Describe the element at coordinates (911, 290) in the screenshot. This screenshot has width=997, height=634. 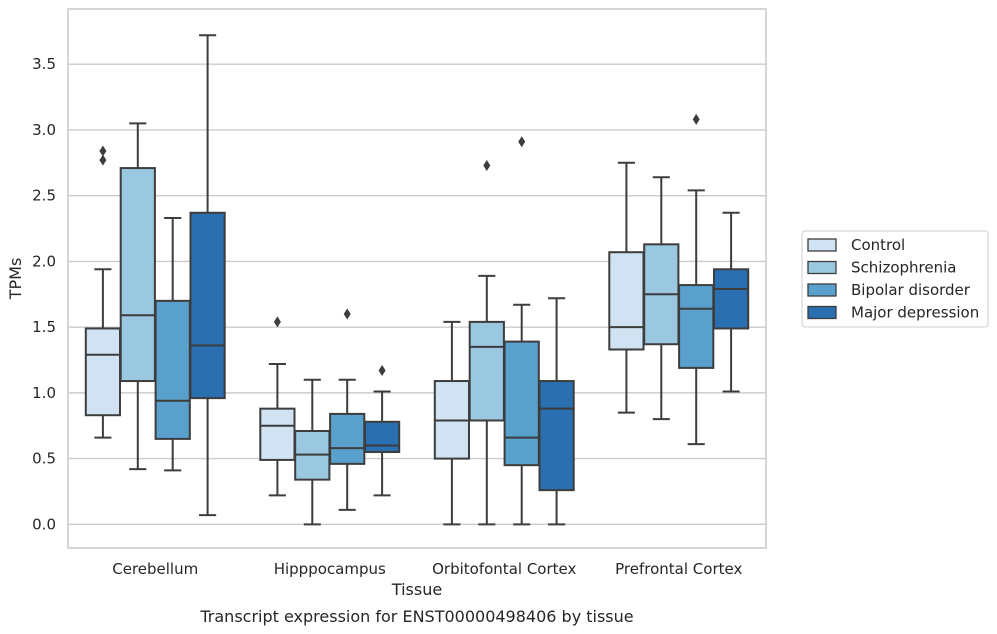
I see `legend-label: Bipolar disorder` at that location.